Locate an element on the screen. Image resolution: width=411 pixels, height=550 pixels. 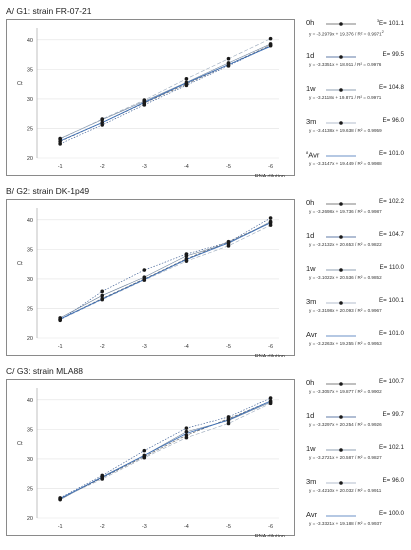
regression-equation: y = -3.3351x + 18.911 / R² = 0.9976 is located at coordinates (345, 64).